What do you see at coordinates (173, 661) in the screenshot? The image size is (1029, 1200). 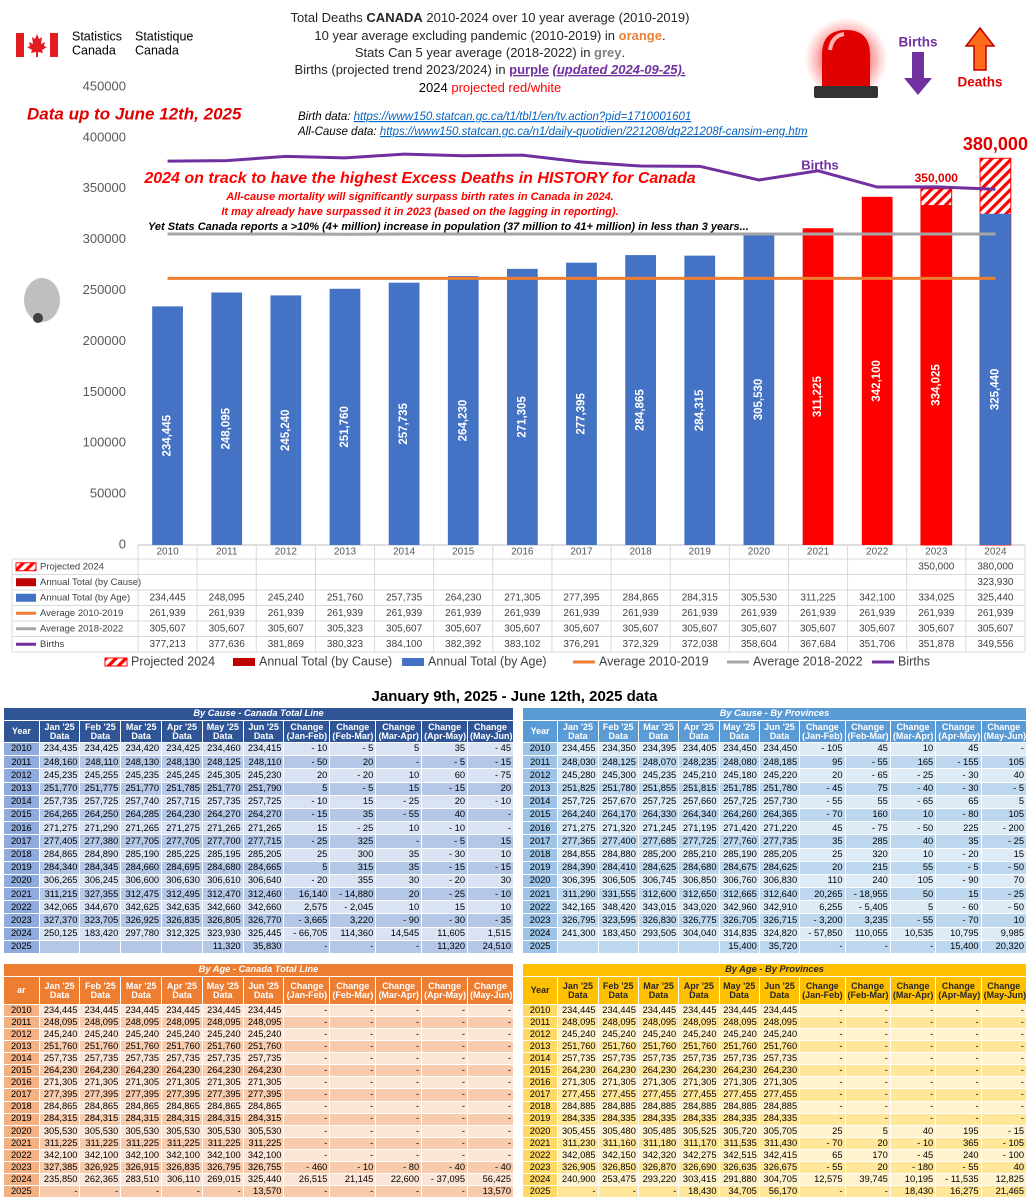 I see `legend-label: Projected 2024` at bounding box center [173, 661].